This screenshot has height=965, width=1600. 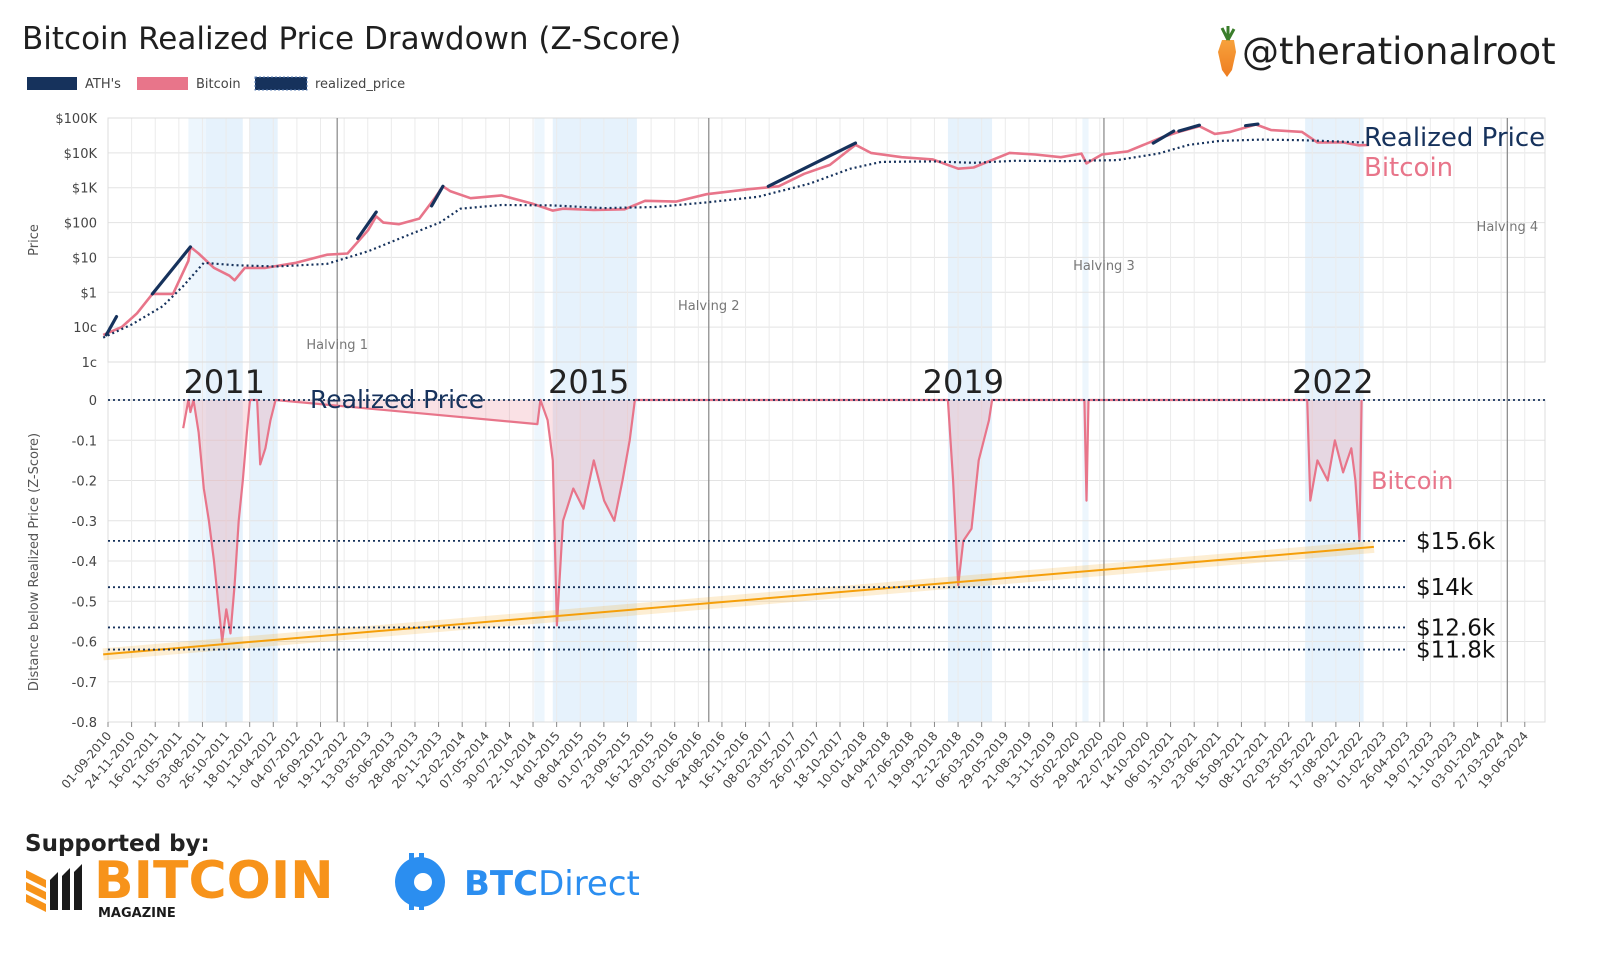 What do you see at coordinates (81, 154) in the screenshot?
I see `price-tick-label: $10K` at bounding box center [81, 154].